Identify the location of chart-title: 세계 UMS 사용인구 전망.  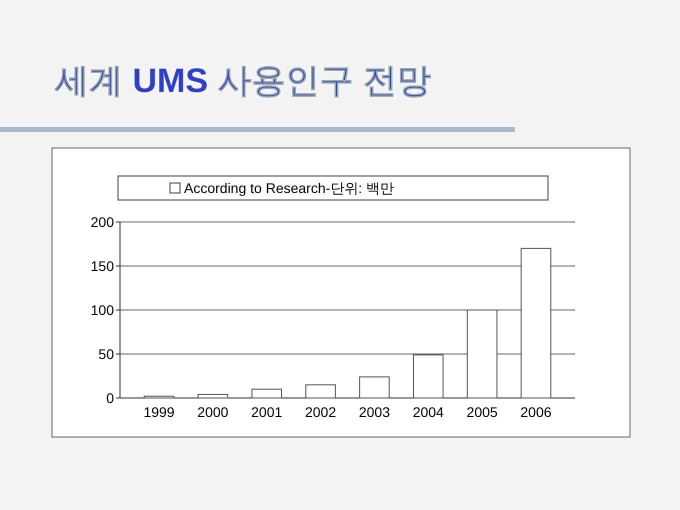
(242, 81).